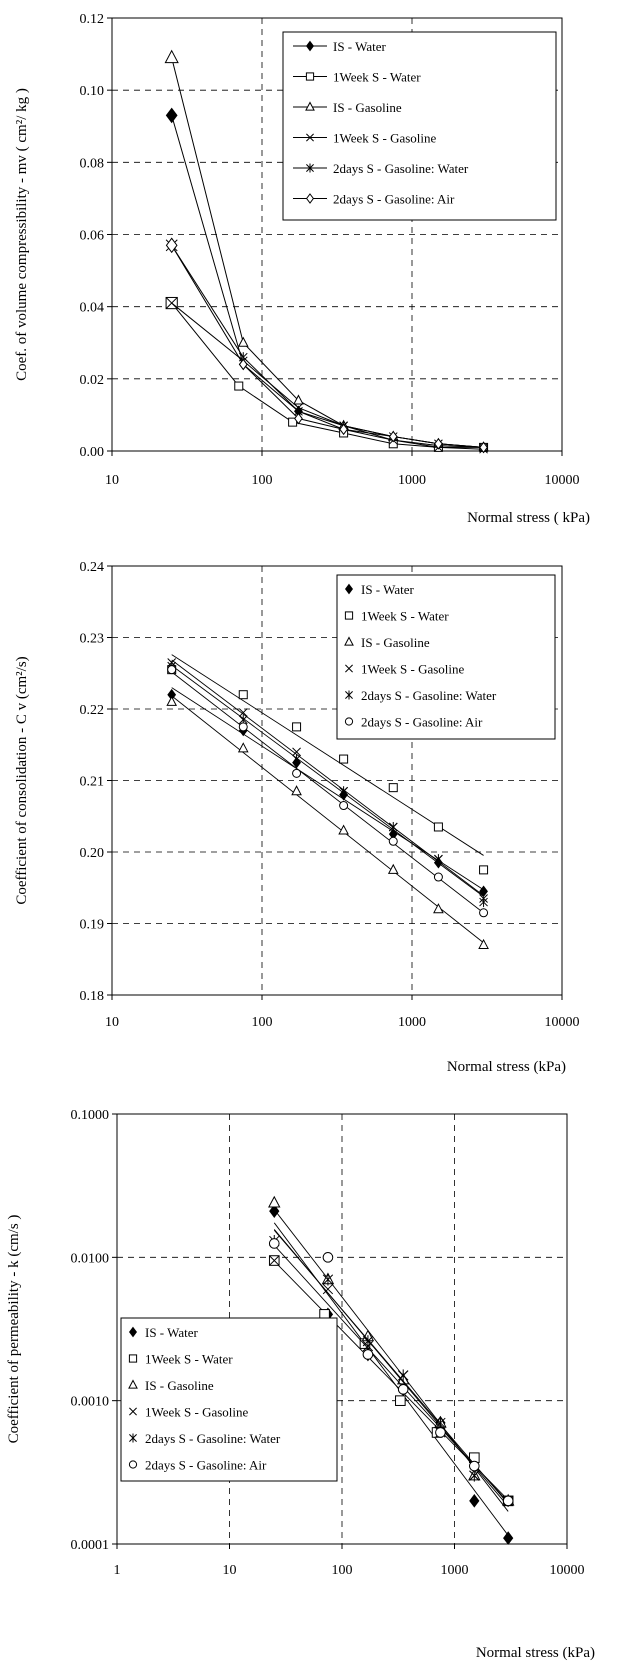  What do you see at coordinates (327, 374) in the screenshot?
I see `series-1week-s-water` at bounding box center [327, 374].